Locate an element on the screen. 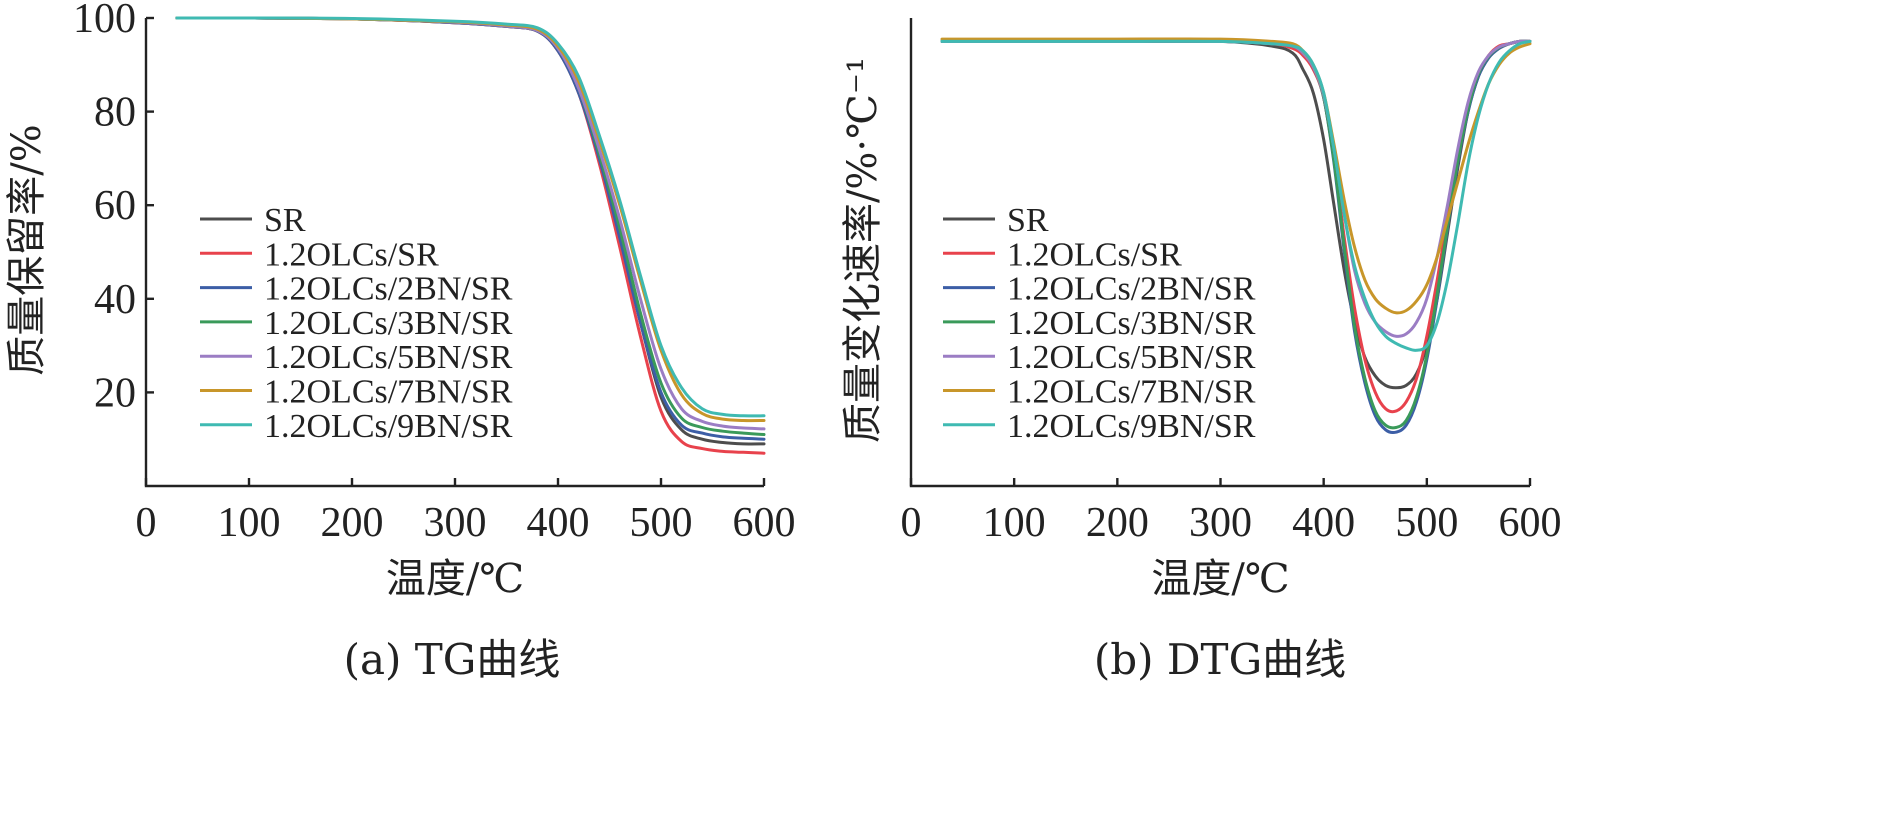  dtg-x-tick-label: 0 is located at coordinates (911, 523).